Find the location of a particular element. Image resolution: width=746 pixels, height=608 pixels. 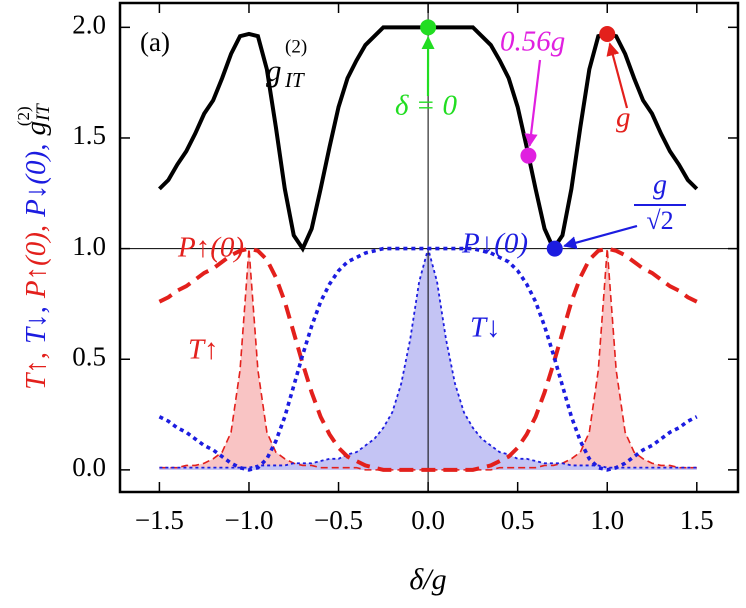

x-tick-label: 1.0 is located at coordinates (607, 520).